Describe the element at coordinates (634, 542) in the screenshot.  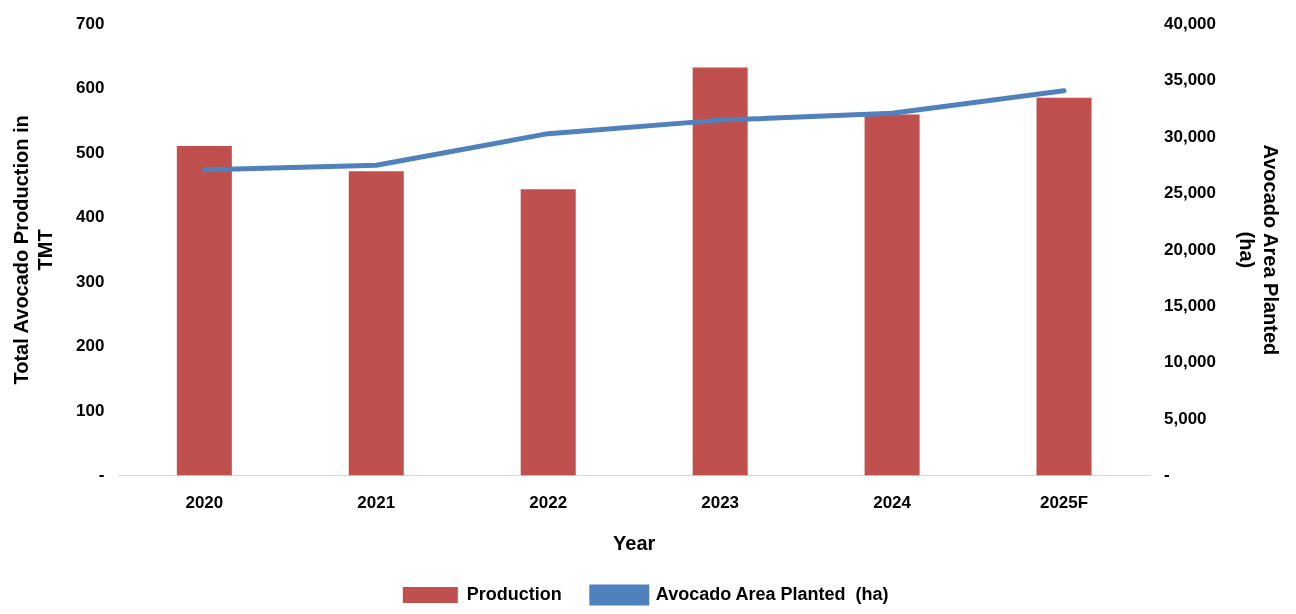
I see `x-axis-title: Year` at that location.